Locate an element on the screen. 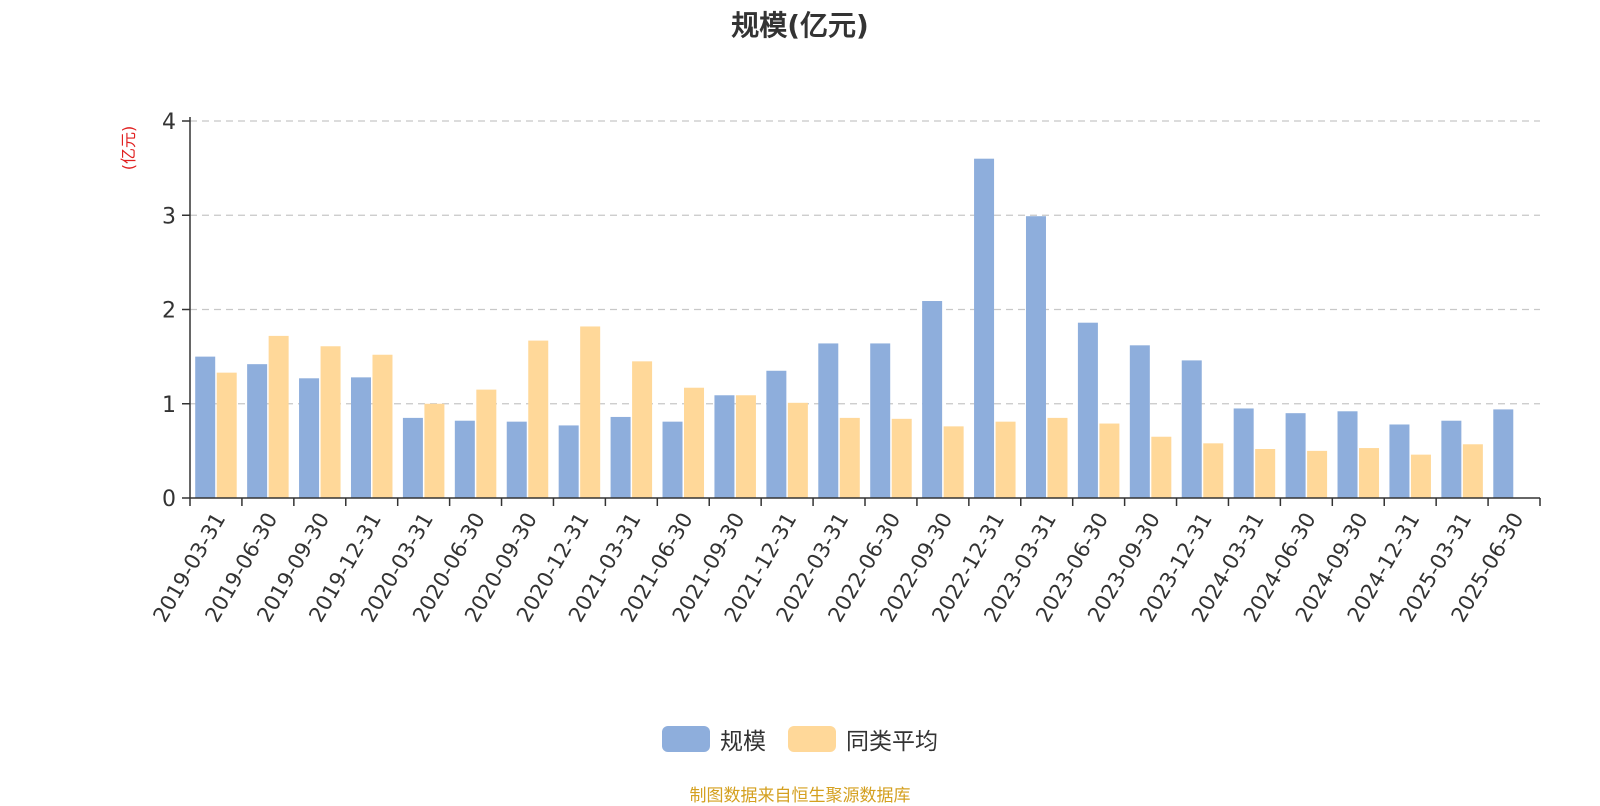  legend-label-category-average: 同类平均 is located at coordinates (892, 742).